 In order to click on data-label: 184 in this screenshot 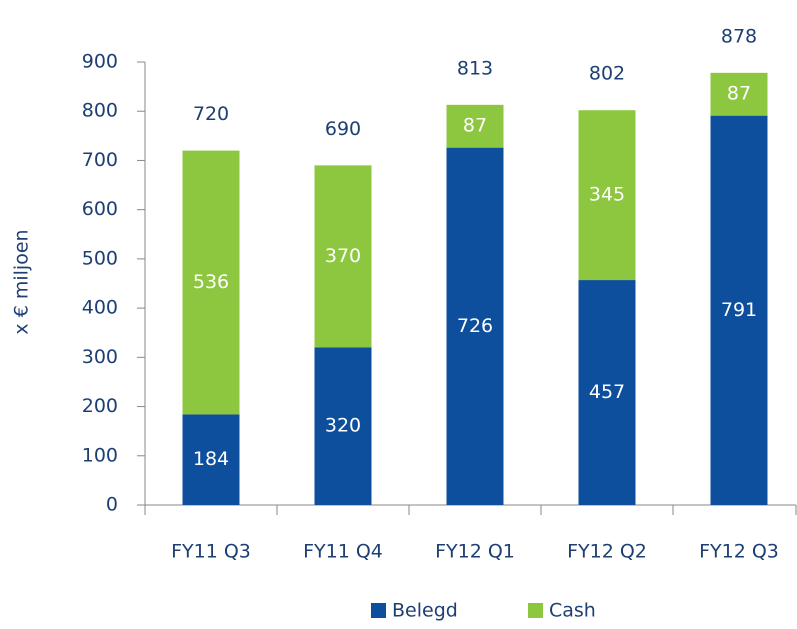, I will do `click(211, 459)`.